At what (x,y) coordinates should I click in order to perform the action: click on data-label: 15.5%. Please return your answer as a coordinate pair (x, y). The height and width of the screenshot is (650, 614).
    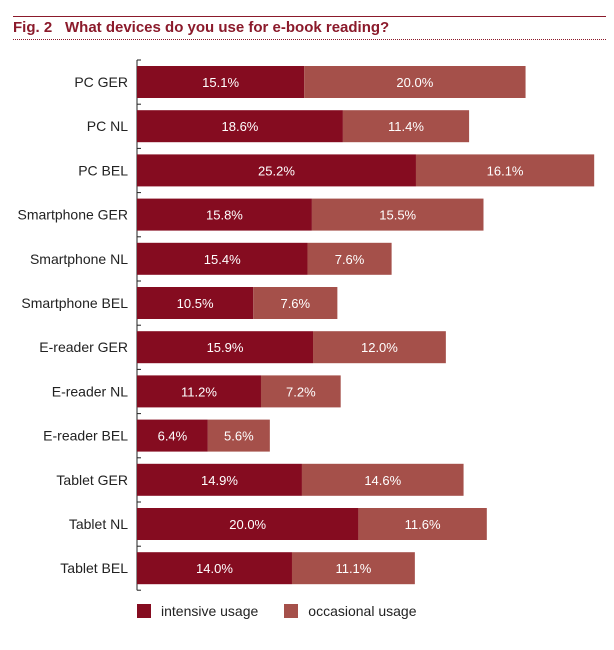
    Looking at the image, I should click on (397, 215).